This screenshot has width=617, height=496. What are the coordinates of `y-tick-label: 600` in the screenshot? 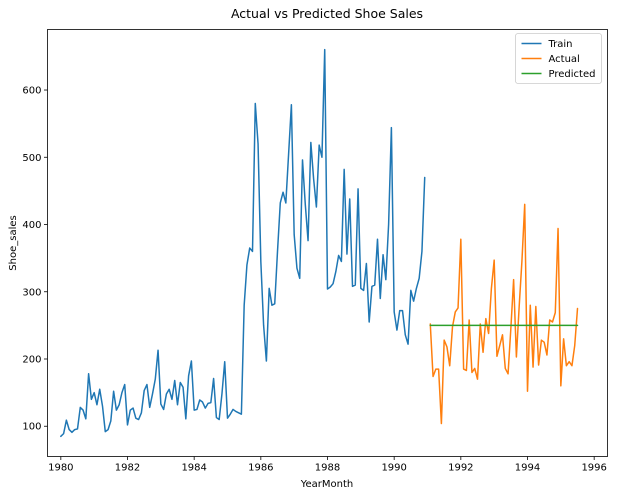 It's located at (31, 91).